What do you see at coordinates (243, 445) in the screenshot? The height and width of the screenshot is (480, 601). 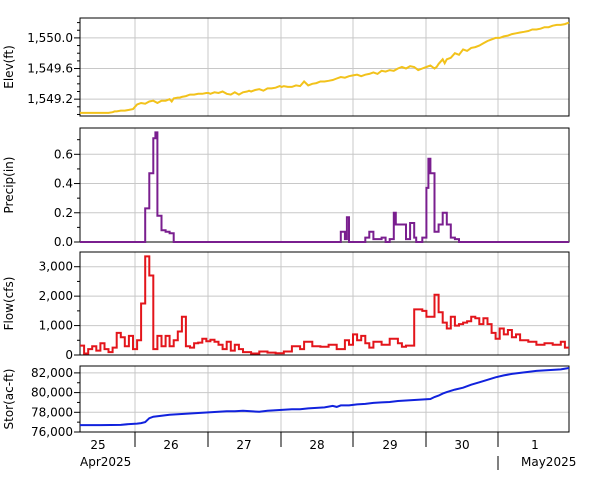 I see `x-day-label: 27` at bounding box center [243, 445].